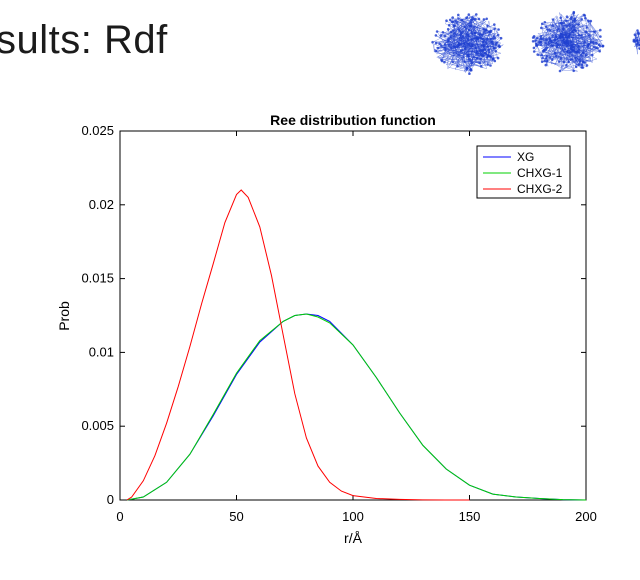 This screenshot has width=640, height=580. Describe the element at coordinates (101, 204) in the screenshot. I see `y-tick-label: 0.02` at that location.